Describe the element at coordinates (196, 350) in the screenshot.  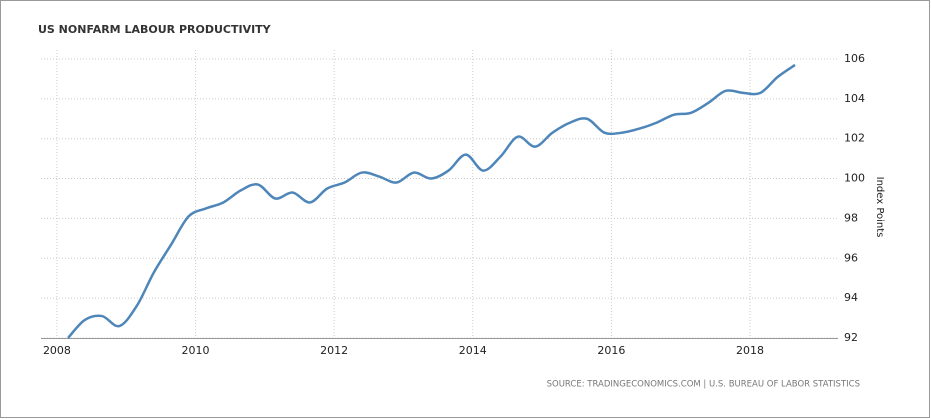
I see `x-tick-label: 2010` at that location.